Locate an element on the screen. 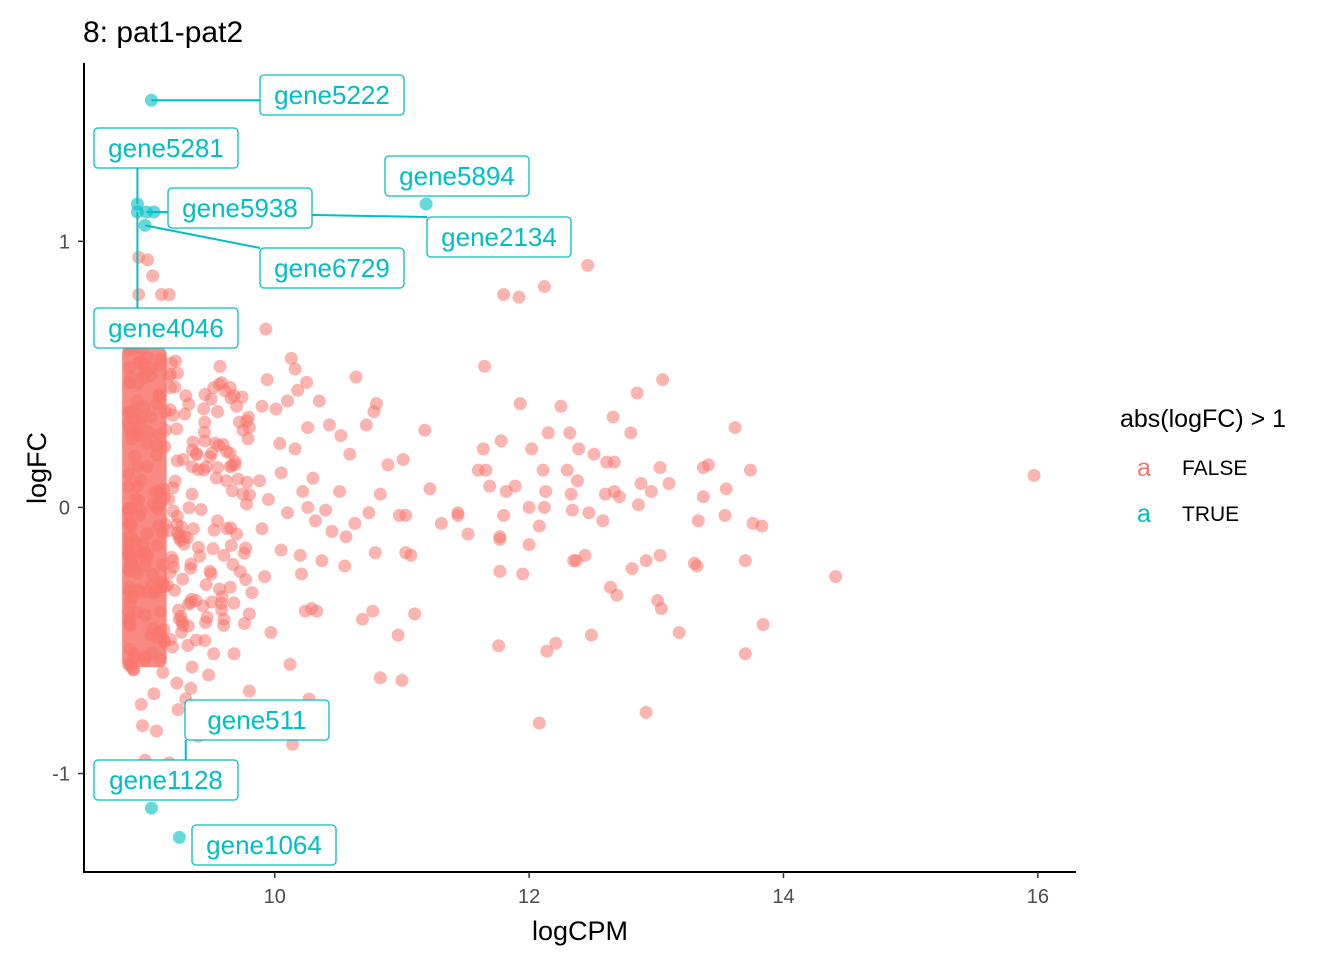  gene-label-text: gene5938 is located at coordinates (240, 208).